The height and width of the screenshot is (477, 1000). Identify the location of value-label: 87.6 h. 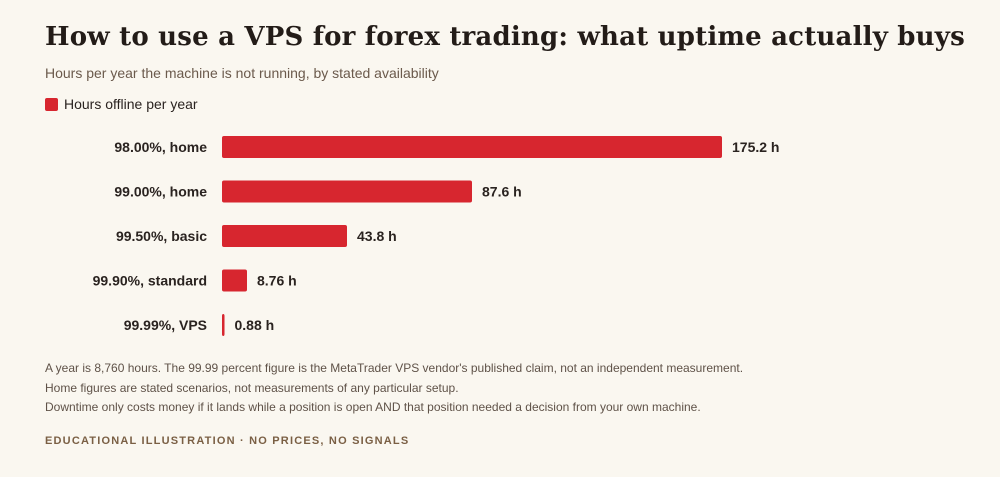
(502, 192).